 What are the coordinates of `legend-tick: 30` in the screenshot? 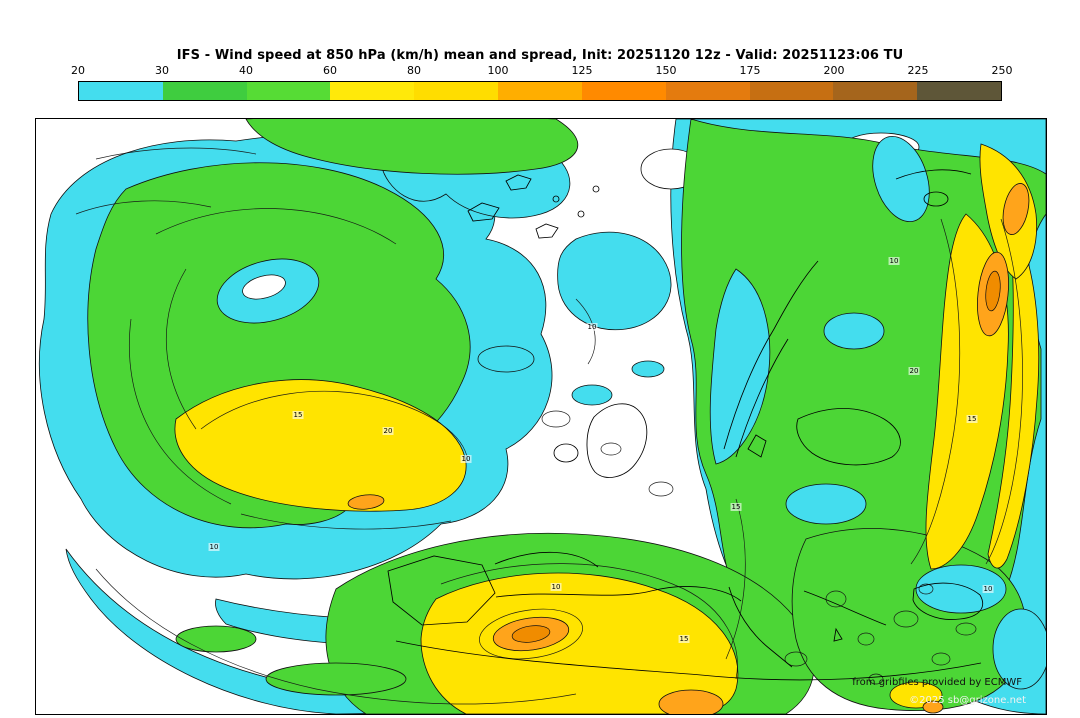 It's located at (162, 70).